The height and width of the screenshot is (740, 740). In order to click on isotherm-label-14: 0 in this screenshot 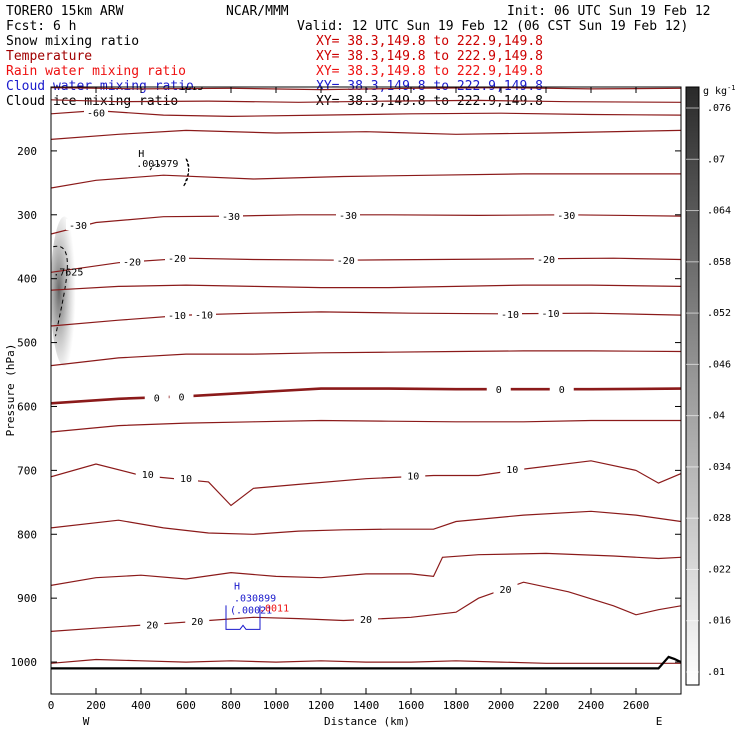, I will do `click(181, 397)`.